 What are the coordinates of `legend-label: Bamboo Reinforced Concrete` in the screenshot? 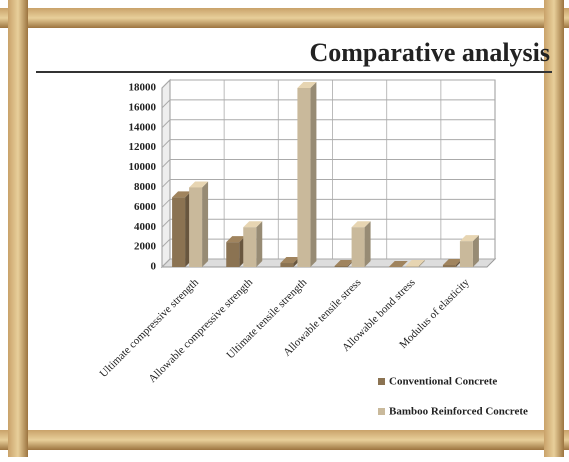 It's located at (458, 412).